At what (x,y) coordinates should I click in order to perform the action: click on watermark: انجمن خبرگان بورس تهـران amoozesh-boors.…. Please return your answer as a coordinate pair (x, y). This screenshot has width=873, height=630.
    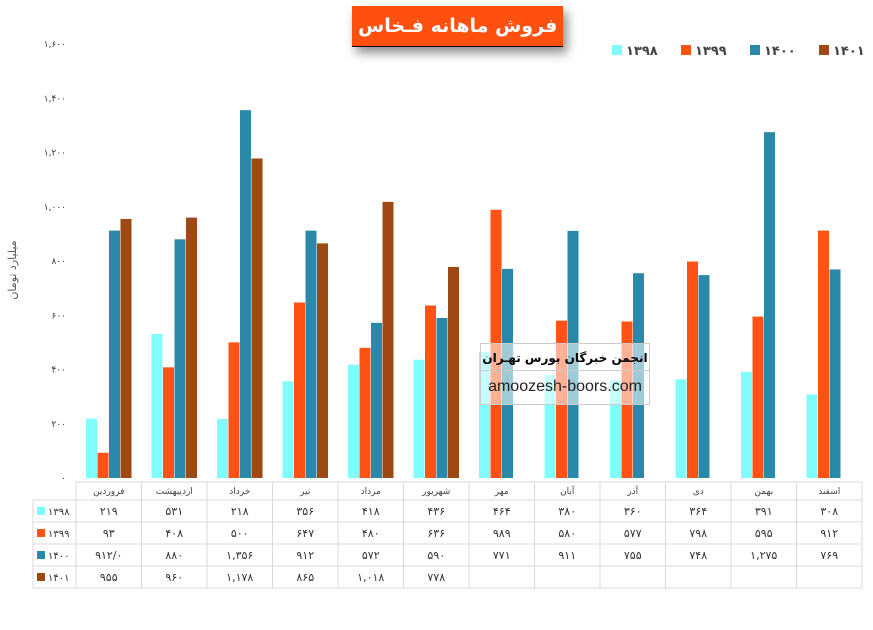
    Looking at the image, I should click on (565, 374).